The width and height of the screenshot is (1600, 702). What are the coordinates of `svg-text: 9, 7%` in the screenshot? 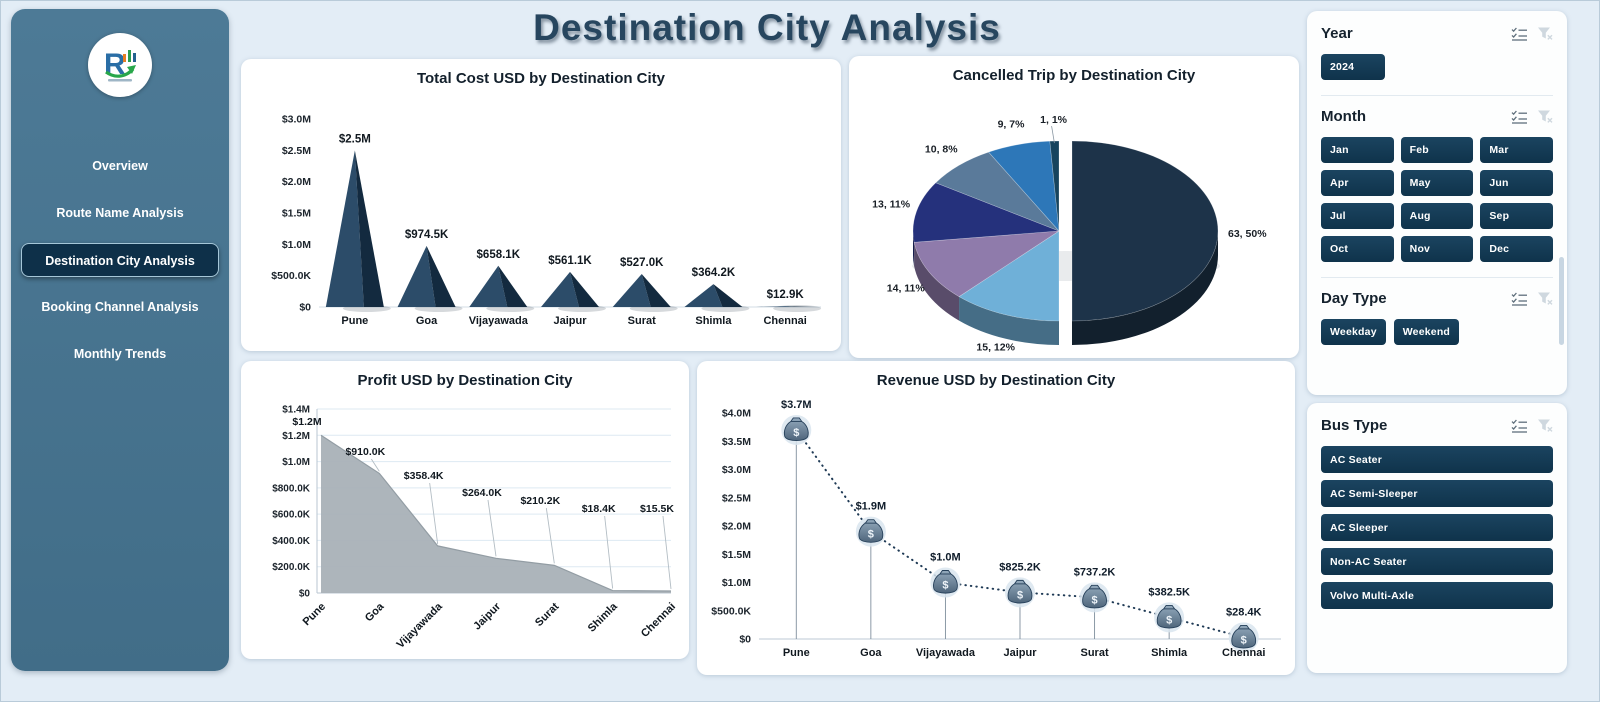 It's located at (1012, 124).